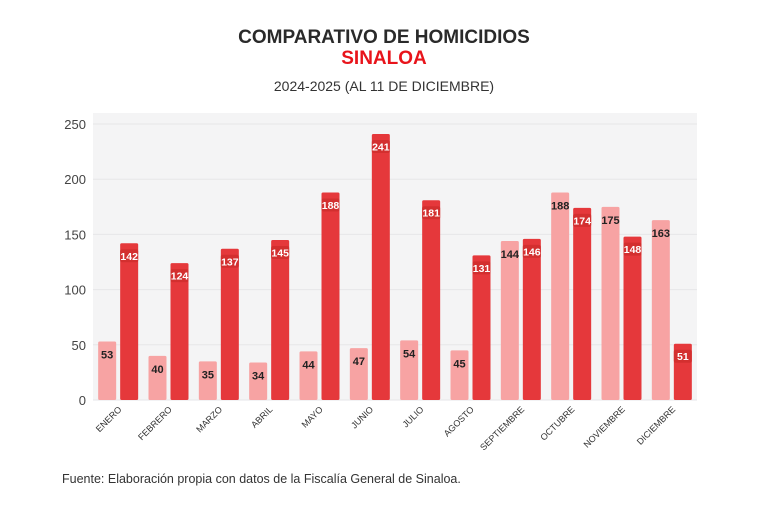  I want to click on data-label: 34, so click(258, 376).